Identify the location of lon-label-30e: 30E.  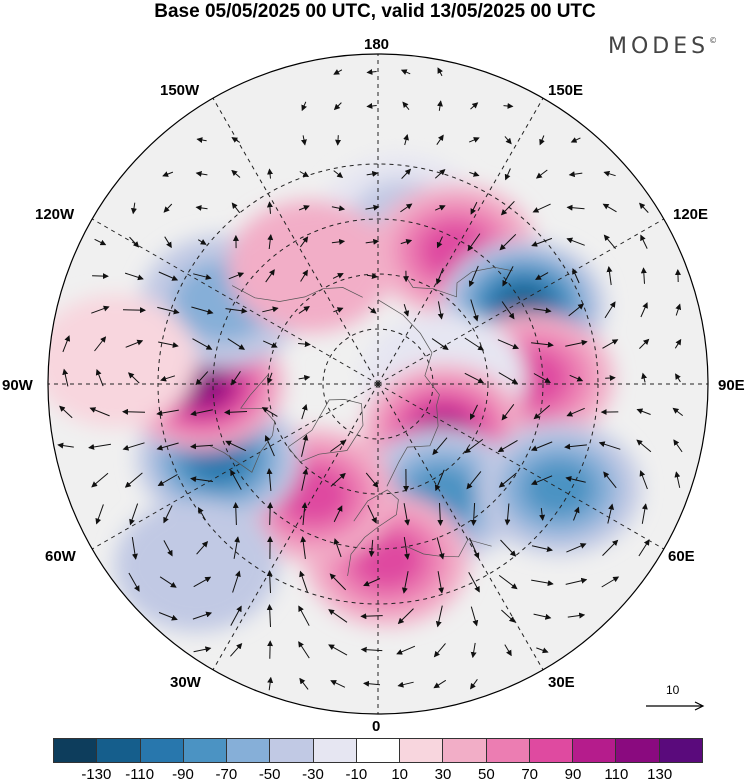
(561, 682).